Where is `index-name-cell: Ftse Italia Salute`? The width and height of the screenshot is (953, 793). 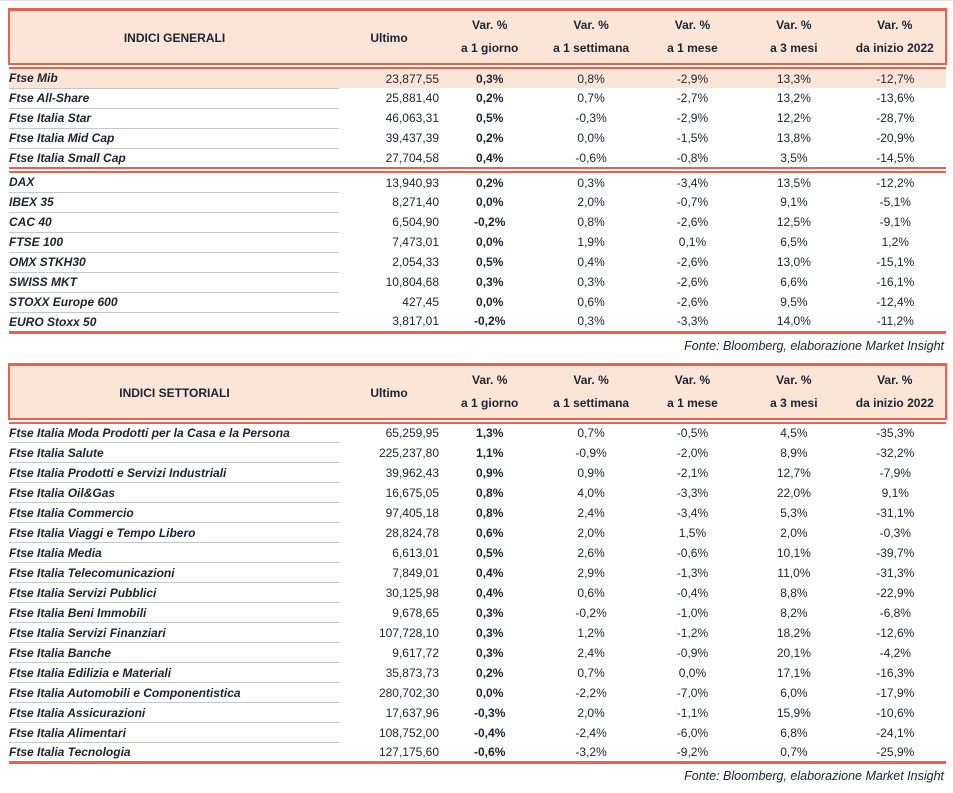 index-name-cell: Ftse Italia Salute is located at coordinates (174, 452).